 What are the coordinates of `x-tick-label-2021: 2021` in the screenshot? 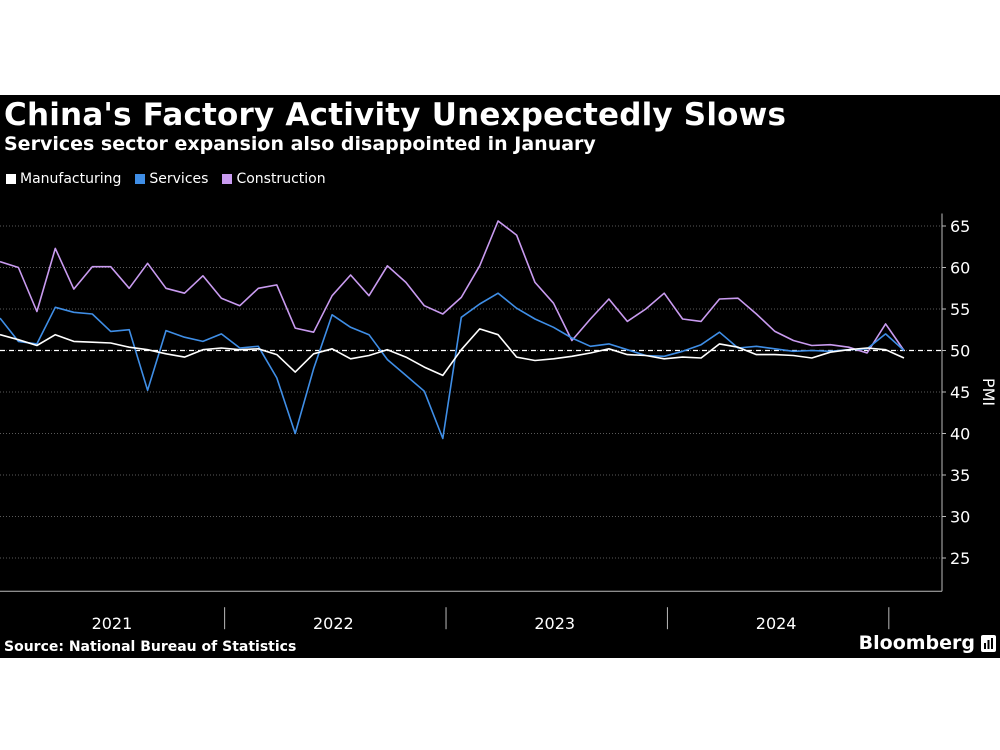 It's located at (112, 623).